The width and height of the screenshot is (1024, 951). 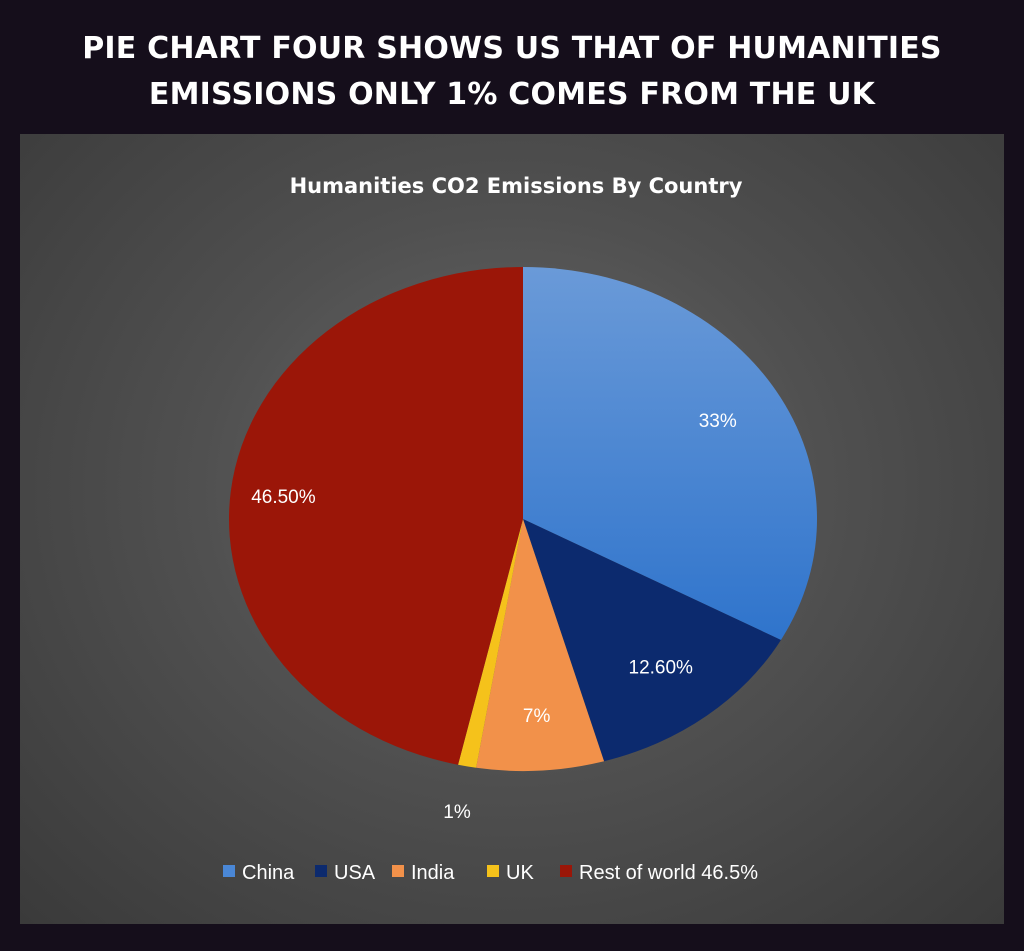 I want to click on legend-swatch-rest, so click(x=566, y=871).